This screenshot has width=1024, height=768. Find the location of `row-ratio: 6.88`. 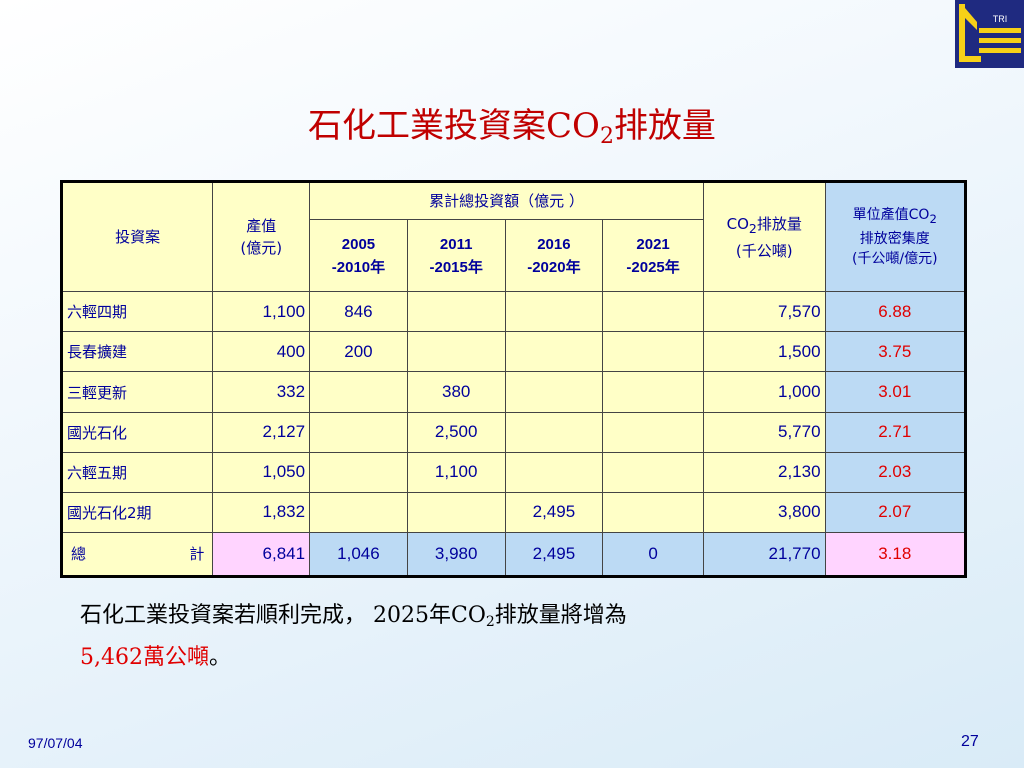

row-ratio: 6.88 is located at coordinates (895, 312).